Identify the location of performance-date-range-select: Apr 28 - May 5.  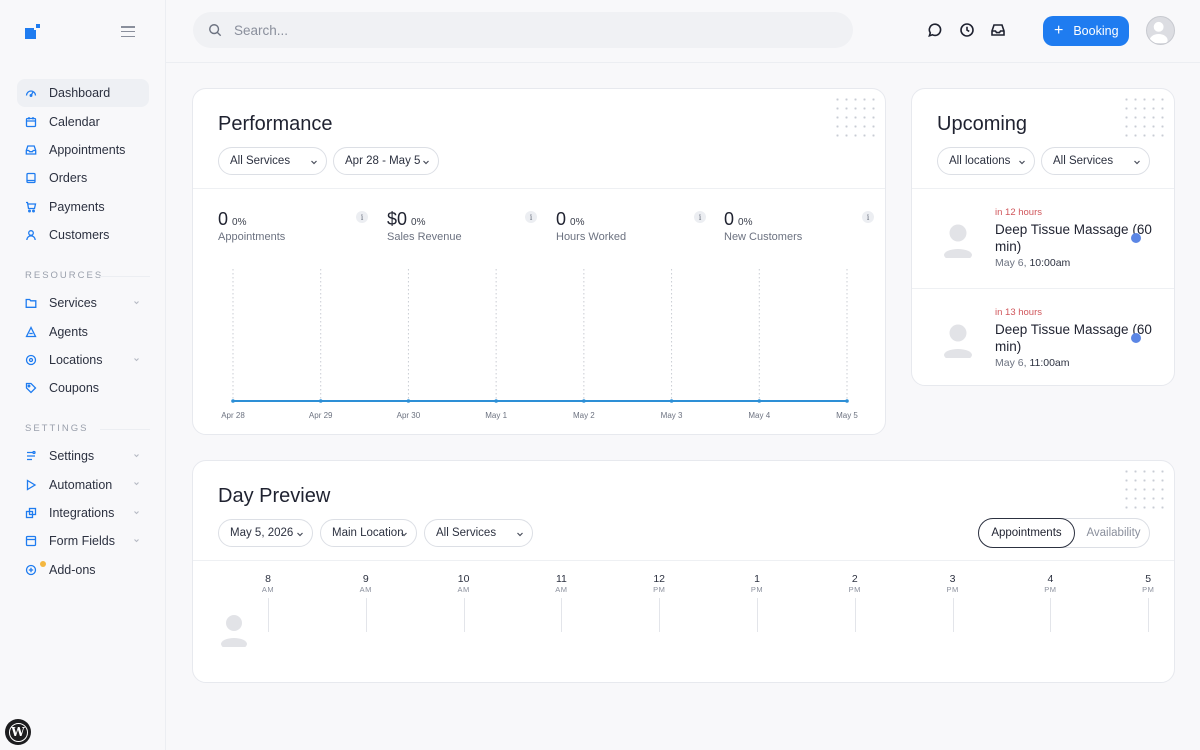
(386, 161).